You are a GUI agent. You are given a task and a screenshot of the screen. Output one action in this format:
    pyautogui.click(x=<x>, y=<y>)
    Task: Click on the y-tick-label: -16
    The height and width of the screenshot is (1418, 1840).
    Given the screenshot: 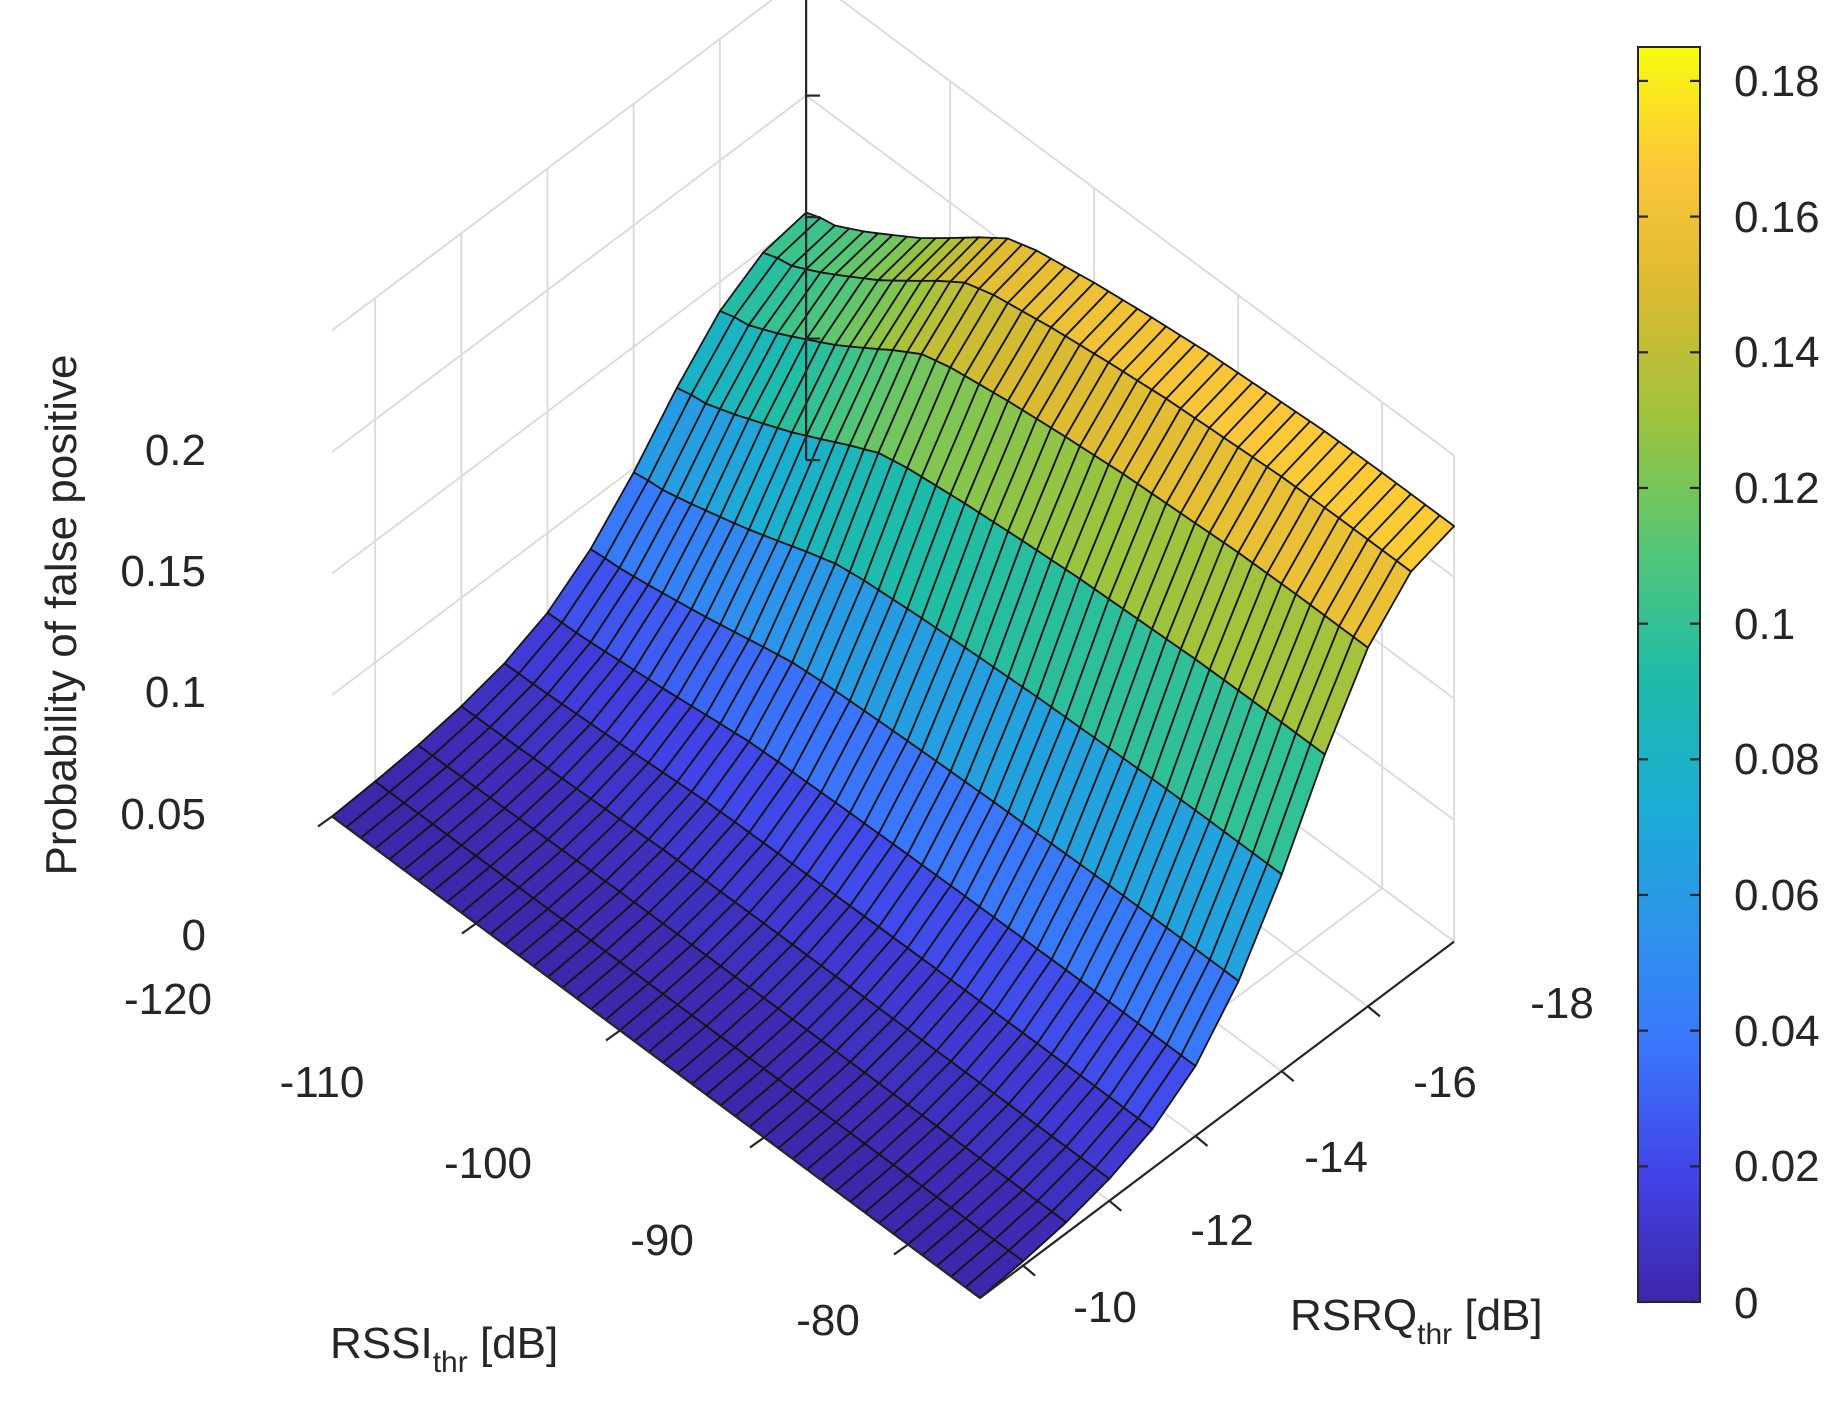 What is the action you would take?
    pyautogui.click(x=1445, y=1082)
    